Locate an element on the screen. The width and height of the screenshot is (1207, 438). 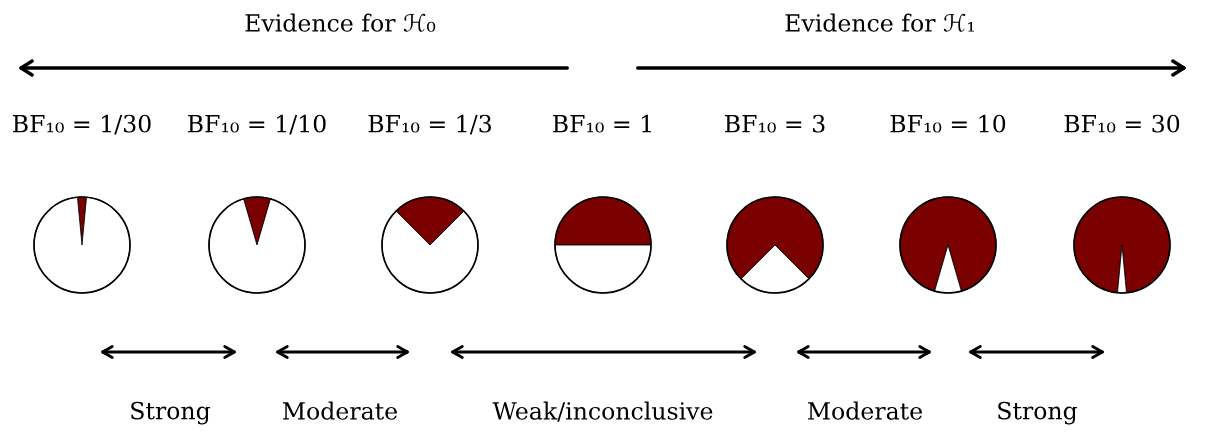
chart-title: BF₁₀ = 3 is located at coordinates (775, 123).